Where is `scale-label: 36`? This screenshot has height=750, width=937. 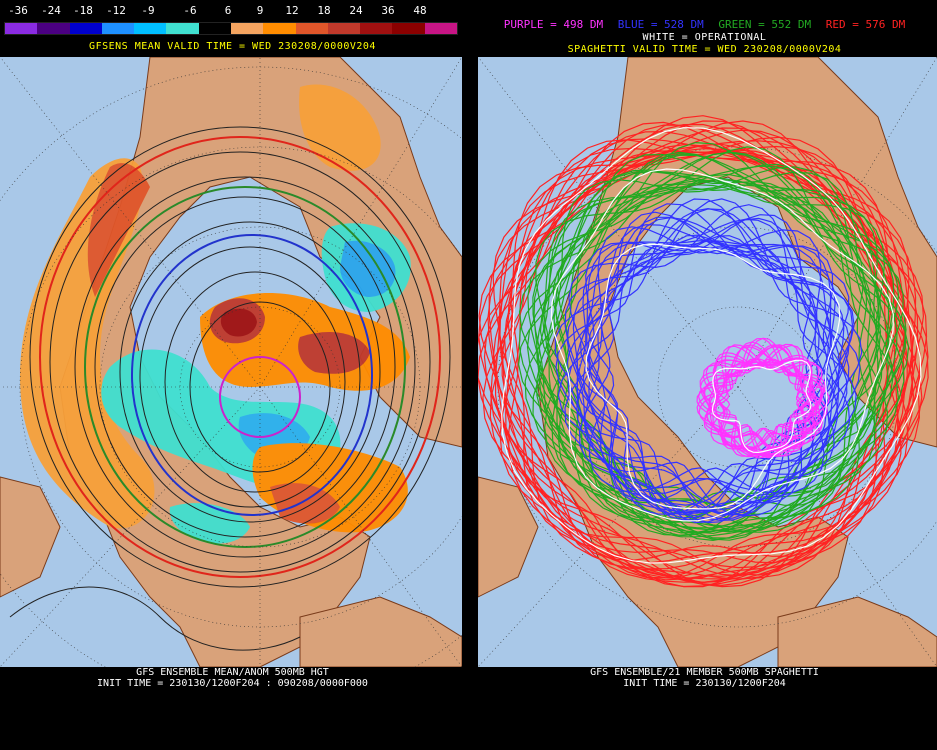 scale-label: 36 is located at coordinates (388, 10).